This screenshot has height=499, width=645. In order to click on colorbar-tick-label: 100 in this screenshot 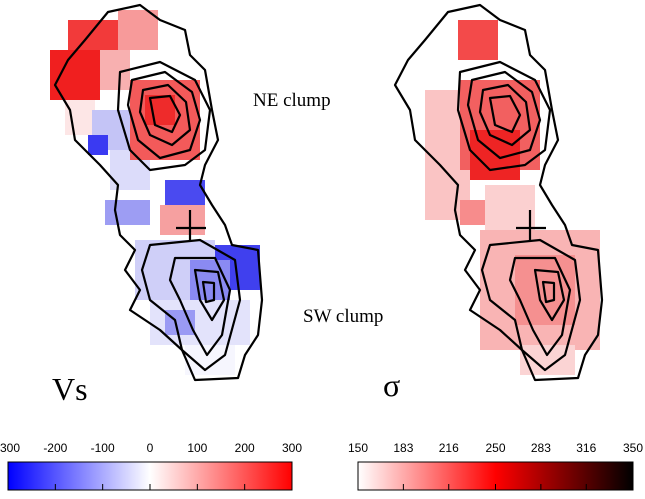, I will do `click(197, 448)`.